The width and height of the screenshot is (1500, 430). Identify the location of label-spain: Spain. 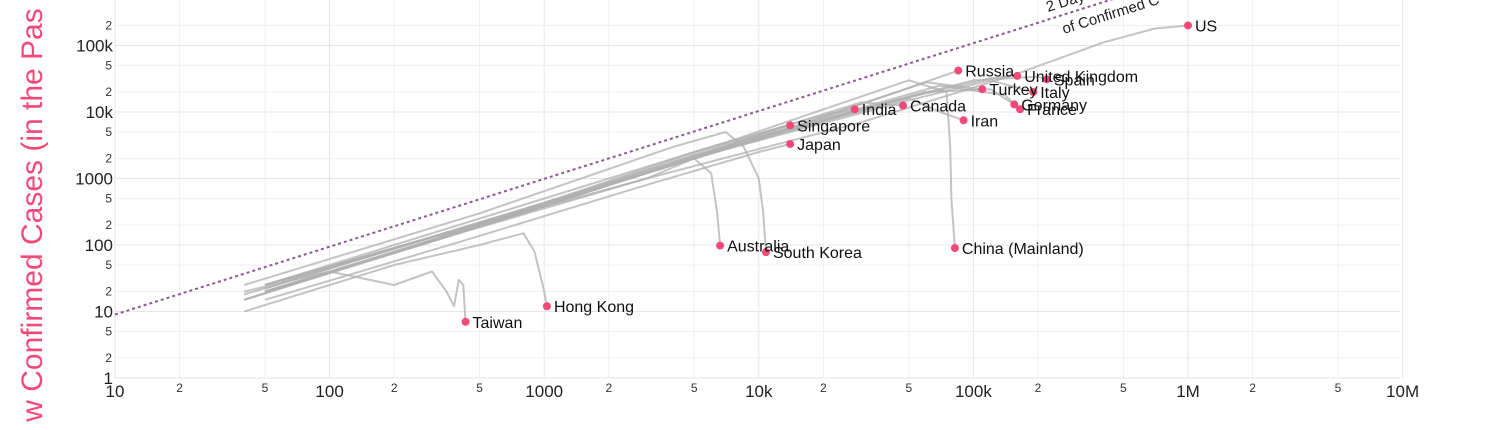
(1074, 80).